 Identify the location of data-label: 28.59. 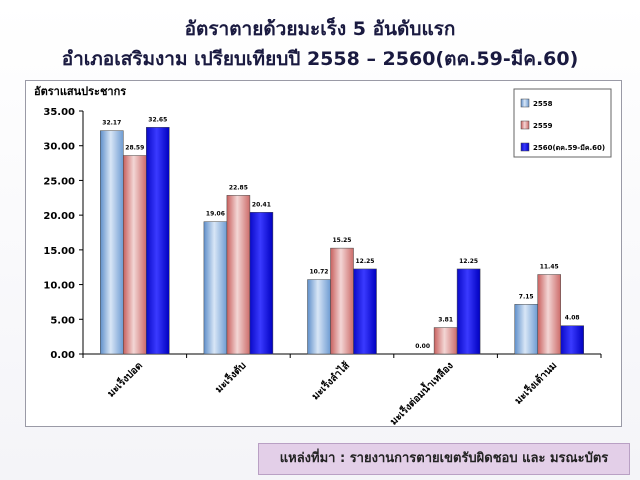
(134, 148).